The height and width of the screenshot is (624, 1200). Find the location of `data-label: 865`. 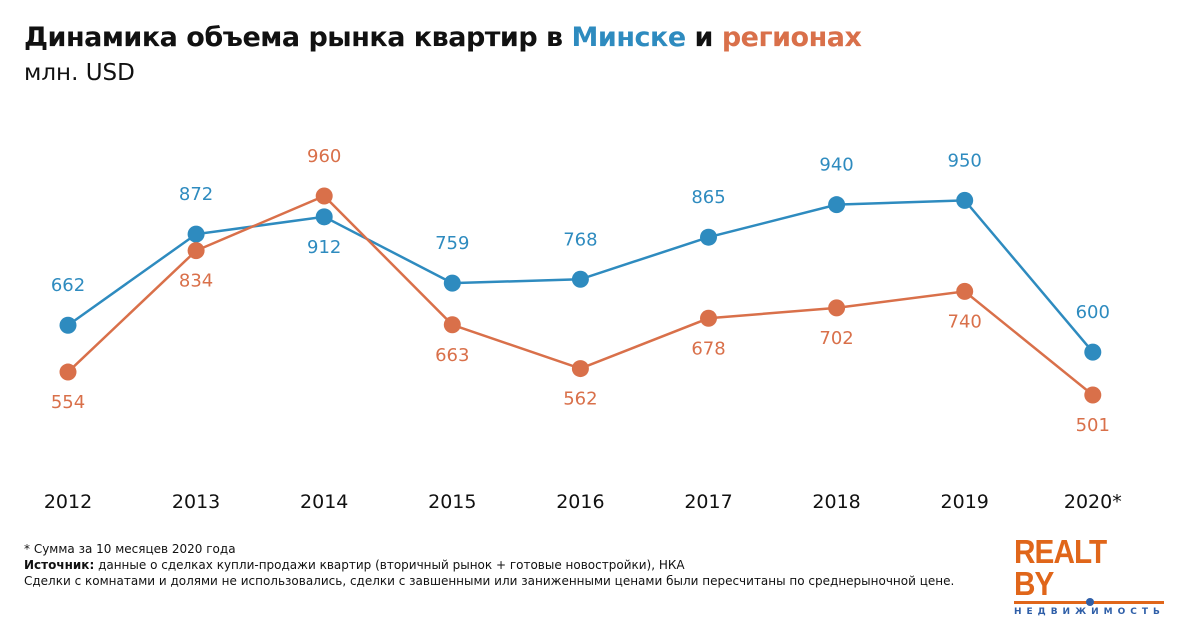

data-label: 865 is located at coordinates (708, 197).